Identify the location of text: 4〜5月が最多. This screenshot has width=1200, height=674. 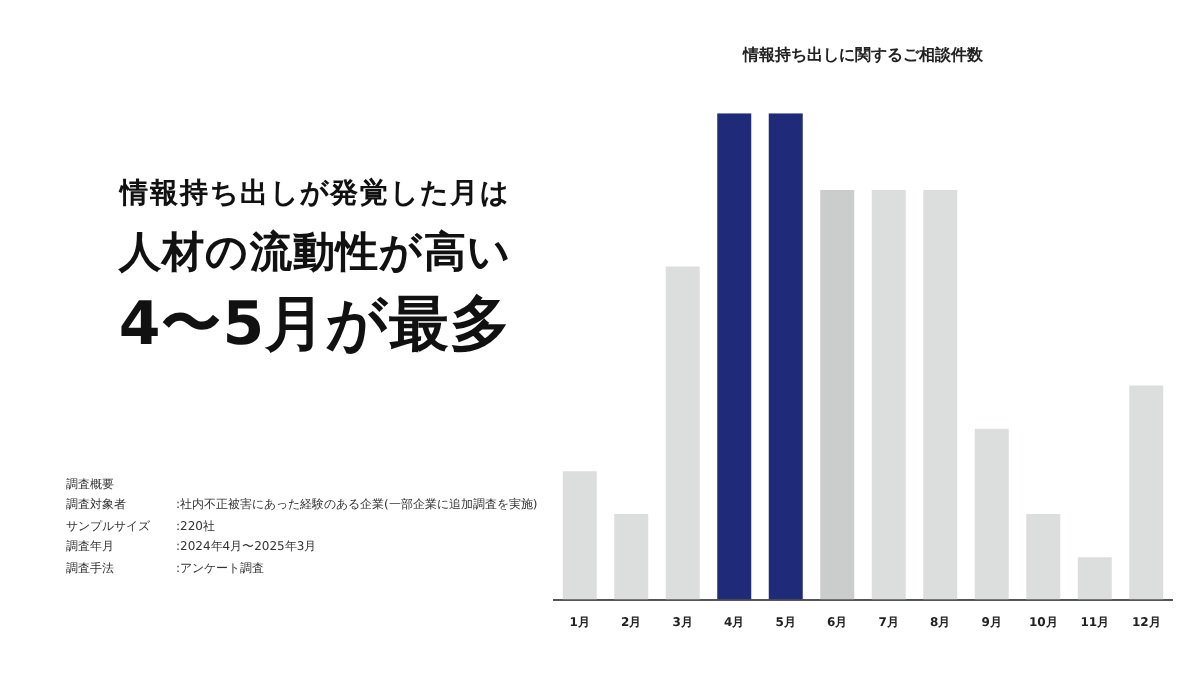
(315, 326).